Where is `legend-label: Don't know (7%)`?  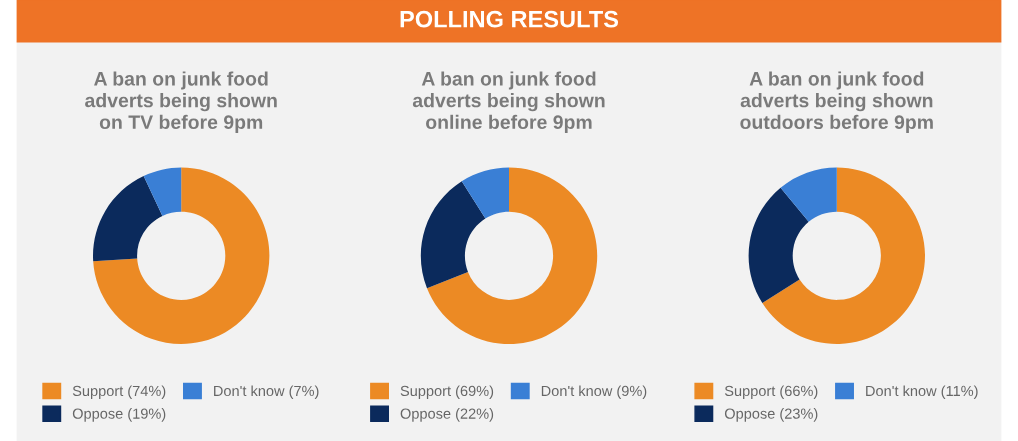 legend-label: Don't know (7%) is located at coordinates (266, 392).